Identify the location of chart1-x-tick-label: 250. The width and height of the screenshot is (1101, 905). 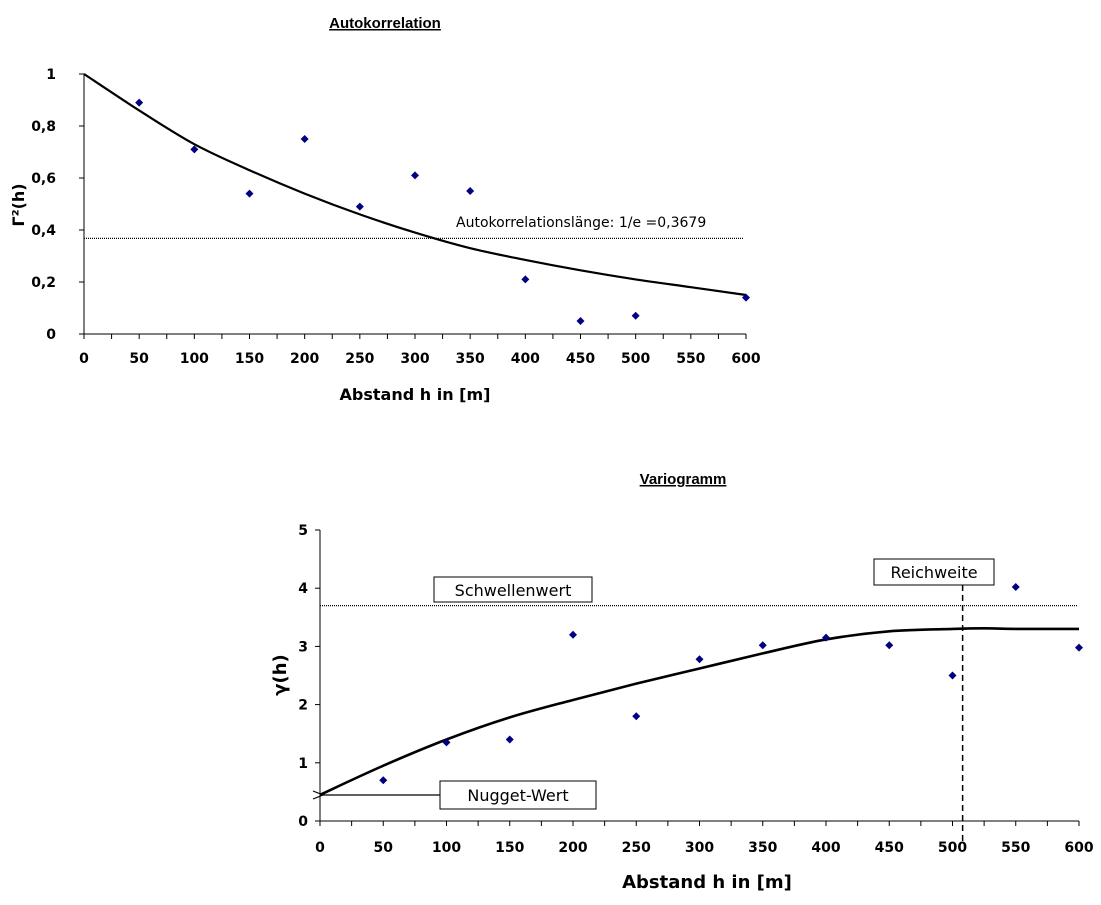
(359, 359).